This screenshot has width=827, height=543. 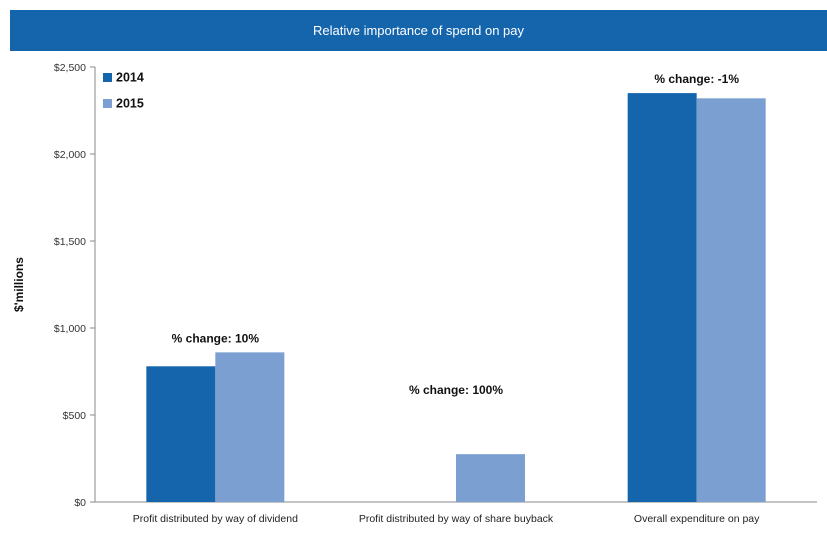 I want to click on legend-label-2015: 2015, so click(x=130, y=104).